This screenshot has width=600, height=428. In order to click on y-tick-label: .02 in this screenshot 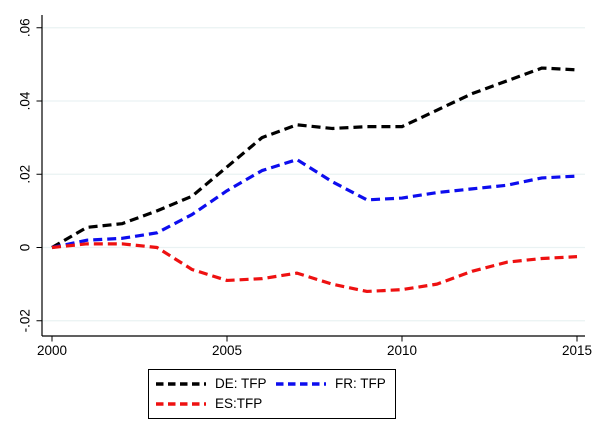, I will do `click(25, 174)`.